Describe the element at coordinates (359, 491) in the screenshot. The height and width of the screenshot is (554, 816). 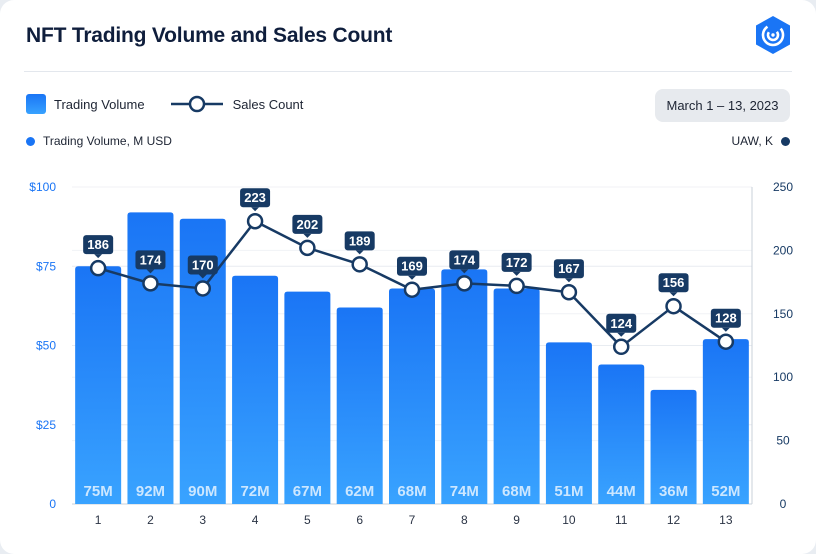
I see `bar-data-label: 62M` at that location.